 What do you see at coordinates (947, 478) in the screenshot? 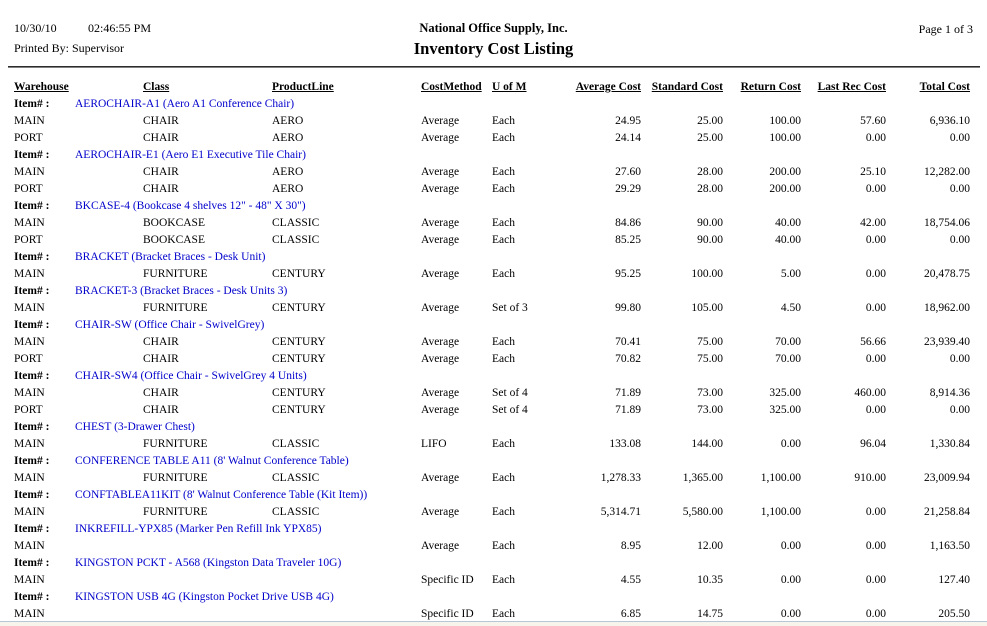
I see `total-cost-cell: 23,009.94` at bounding box center [947, 478].